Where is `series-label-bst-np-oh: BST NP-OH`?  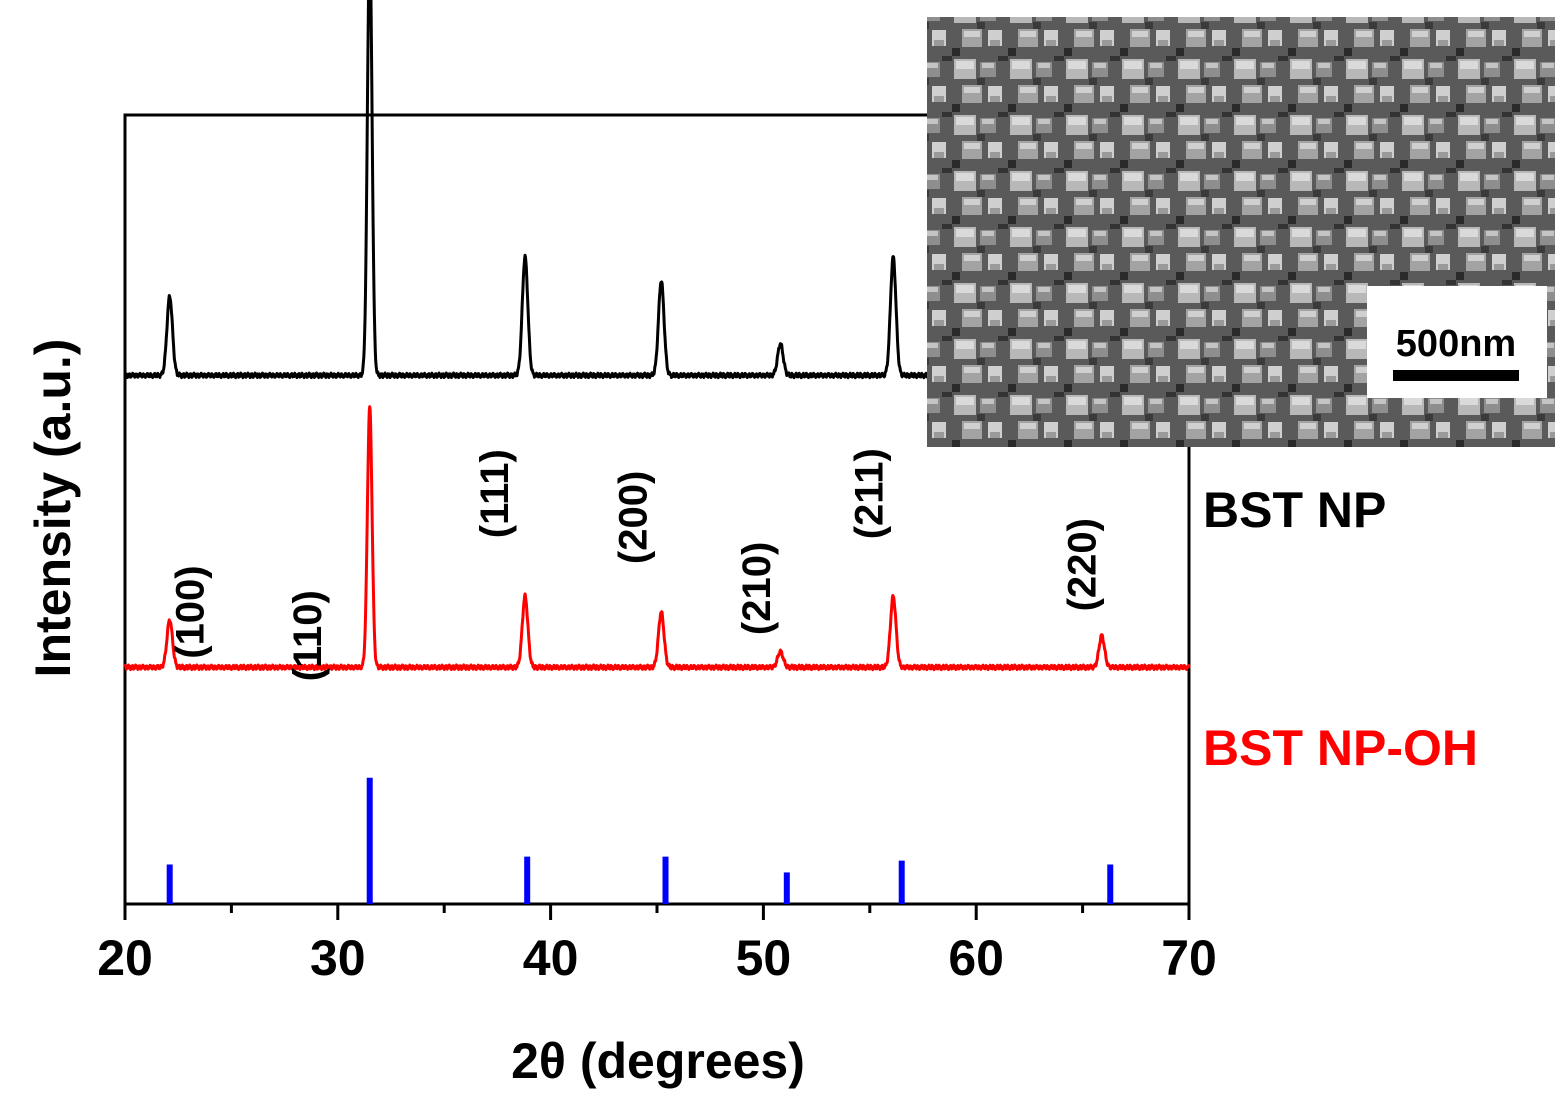
series-label-bst-np-oh: BST NP-OH is located at coordinates (1340, 748).